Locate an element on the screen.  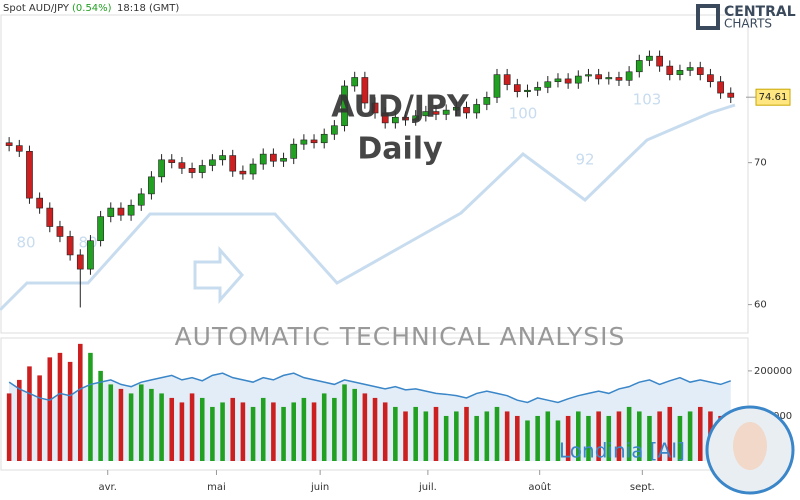
logo-icon is located at coordinates (708, 17).